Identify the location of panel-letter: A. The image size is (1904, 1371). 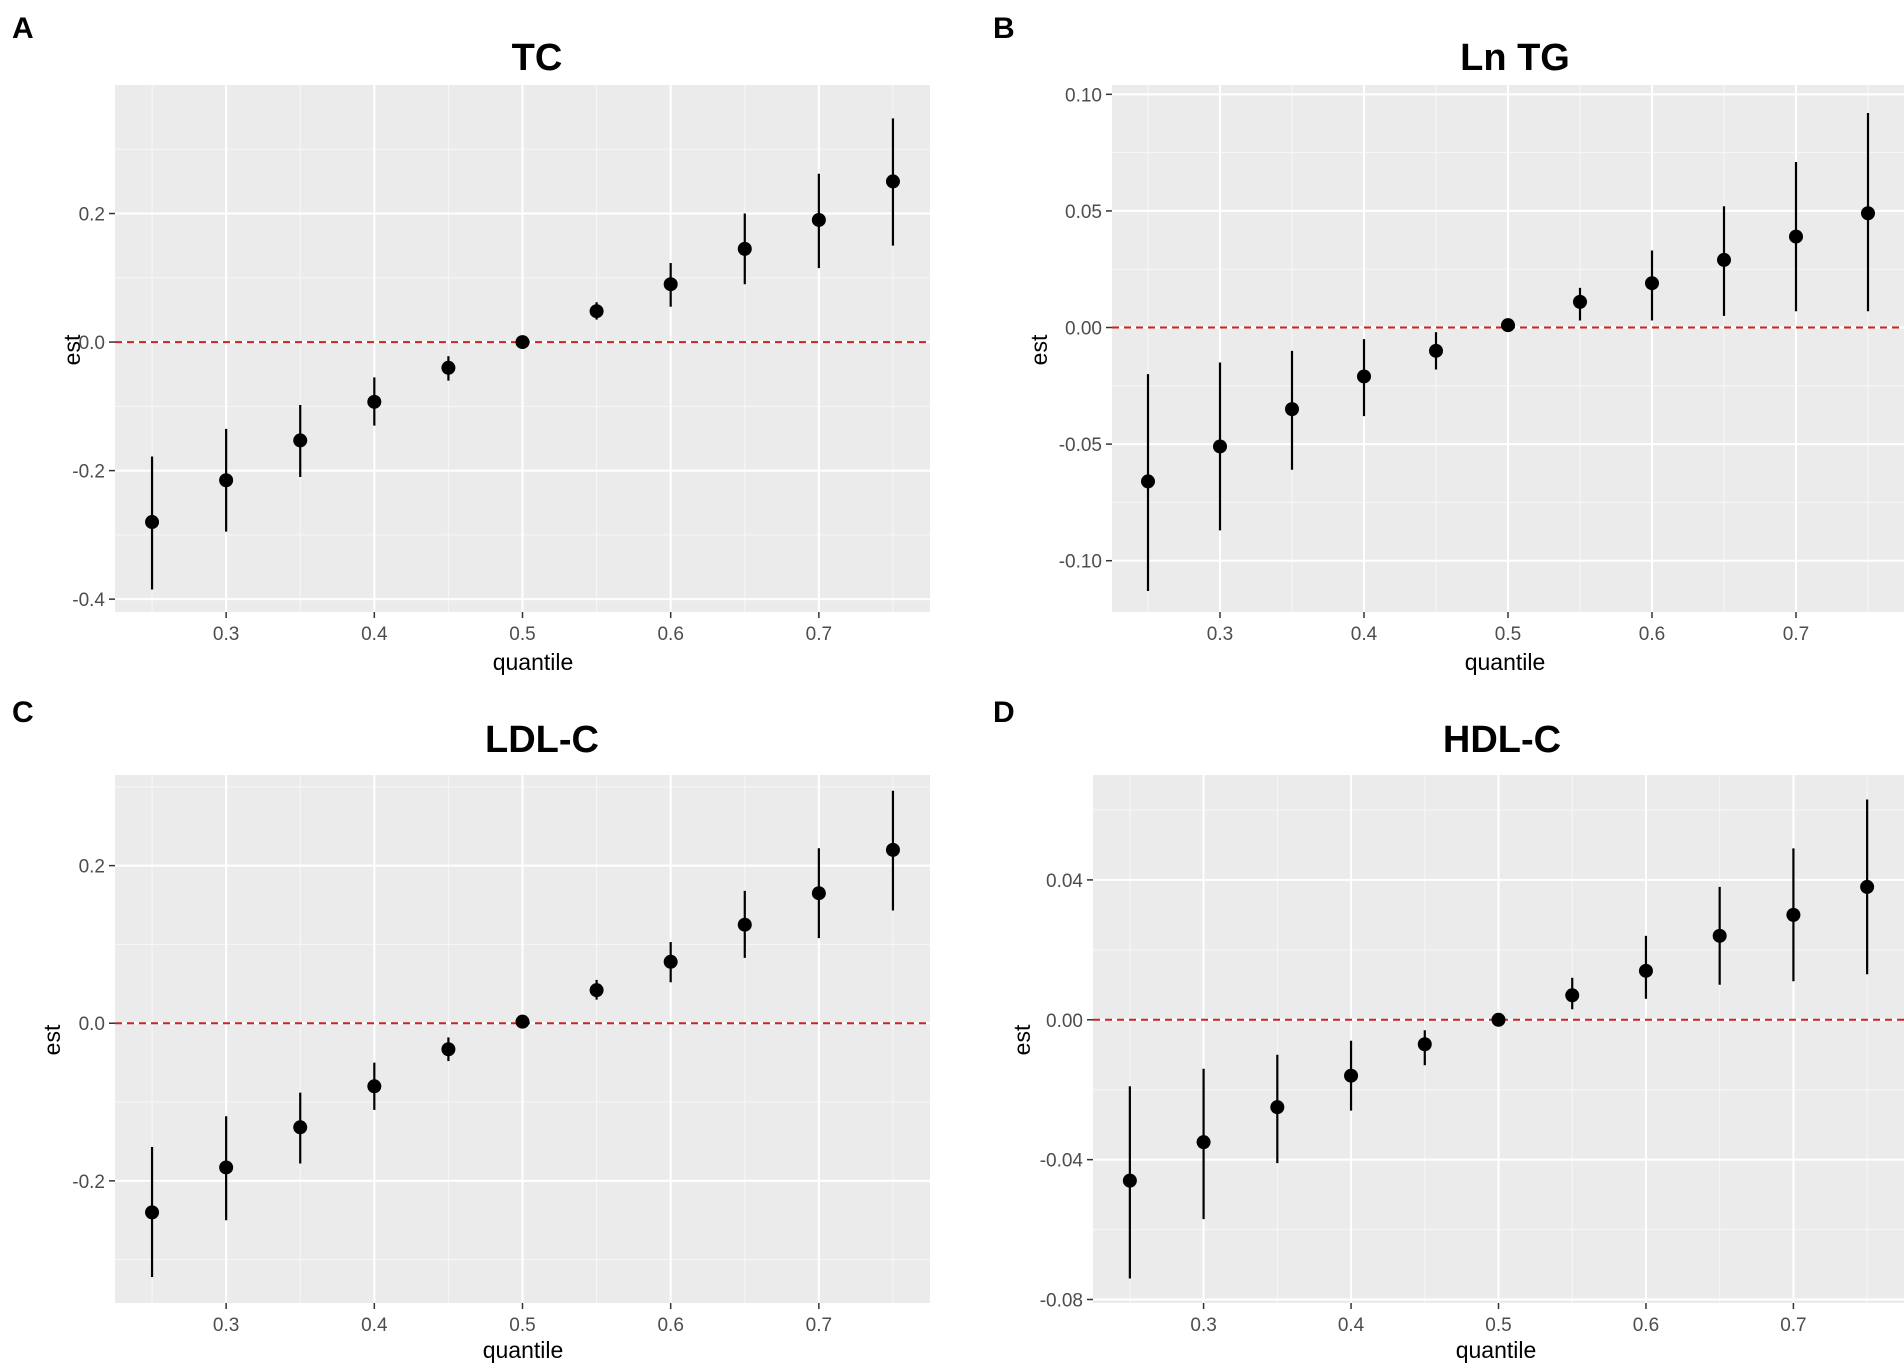
(23, 28).